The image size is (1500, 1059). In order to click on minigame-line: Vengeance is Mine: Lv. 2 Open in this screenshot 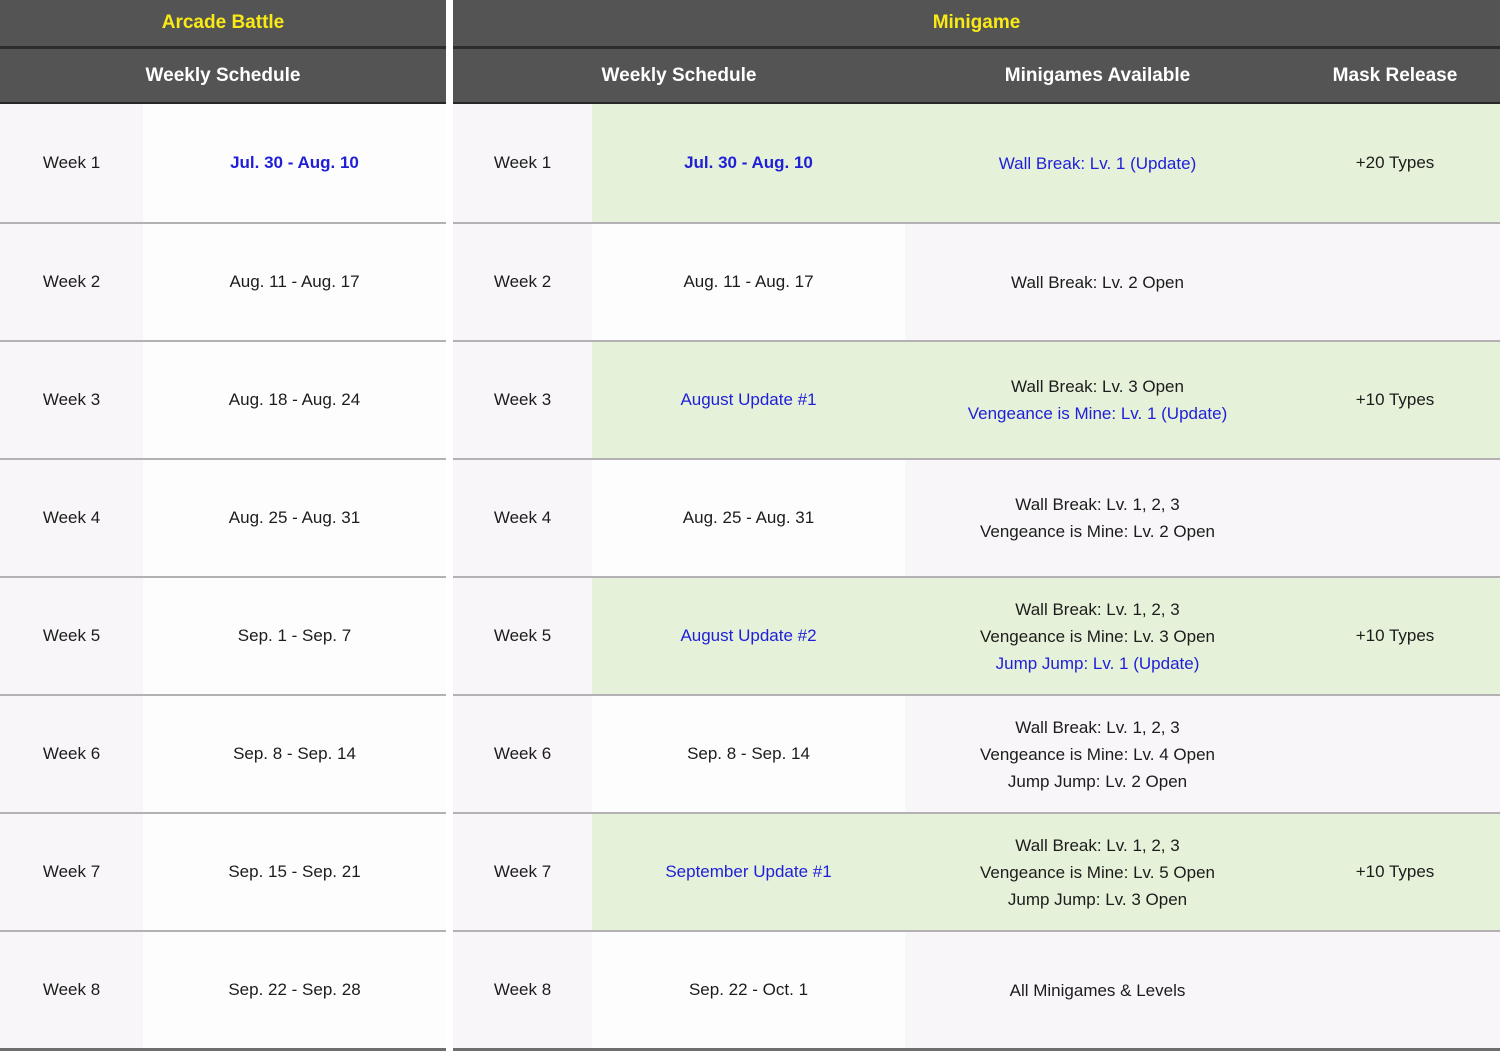, I will do `click(1097, 531)`.